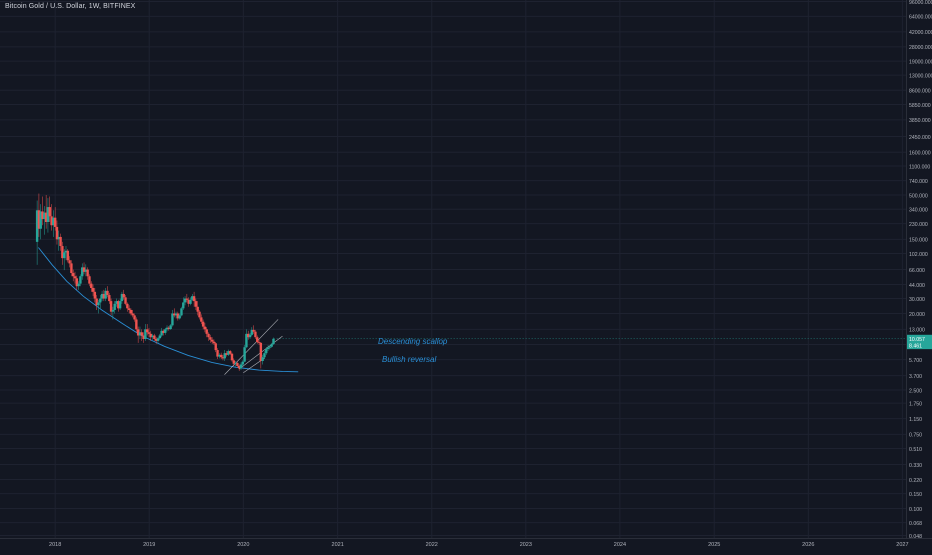 This screenshot has width=932, height=555. What do you see at coordinates (243, 545) in the screenshot?
I see `x-tick-label: 2020` at bounding box center [243, 545].